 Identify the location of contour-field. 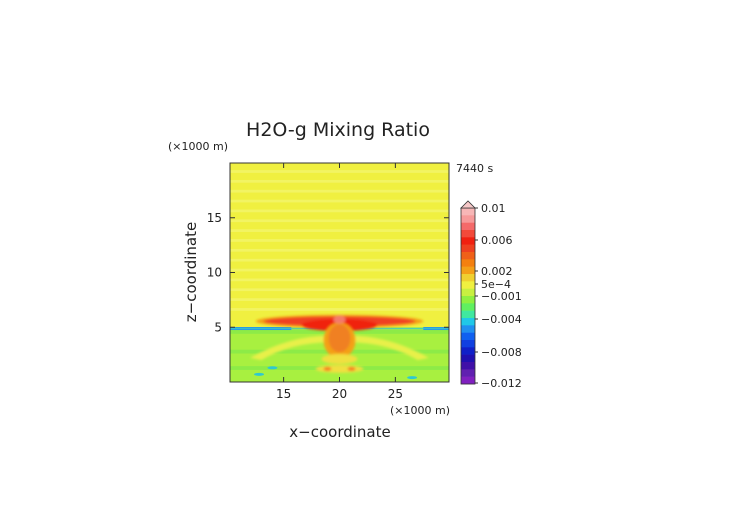
(339, 272).